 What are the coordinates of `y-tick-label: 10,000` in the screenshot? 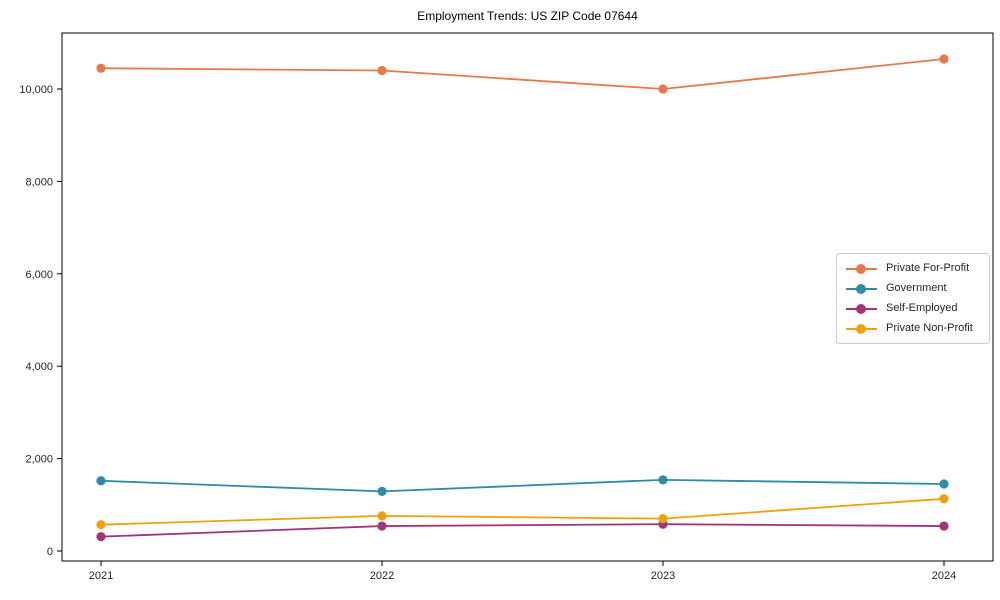 It's located at (36, 90).